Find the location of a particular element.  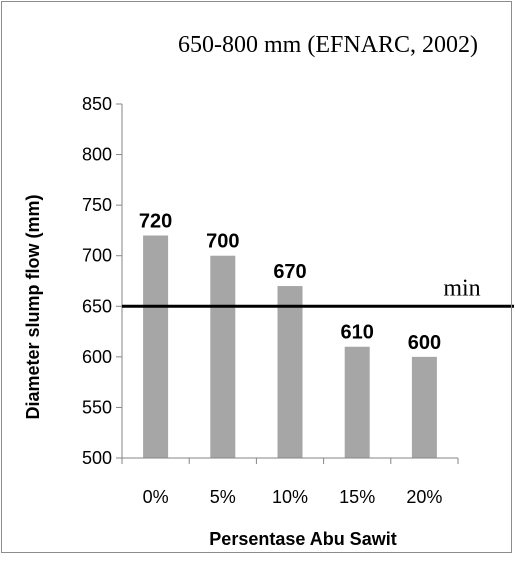

data-label-1: 700 is located at coordinates (222, 242).